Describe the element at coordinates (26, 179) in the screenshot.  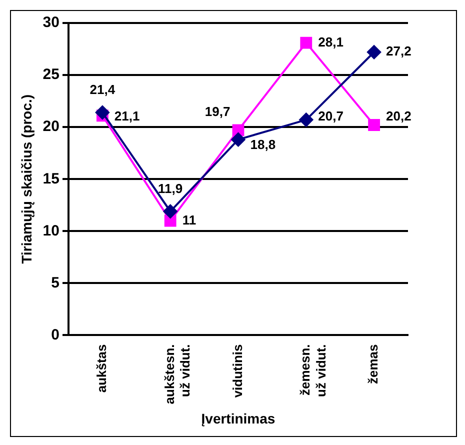
I see `y-axis-title: Tiriamųjų skaičius (proc.)` at that location.